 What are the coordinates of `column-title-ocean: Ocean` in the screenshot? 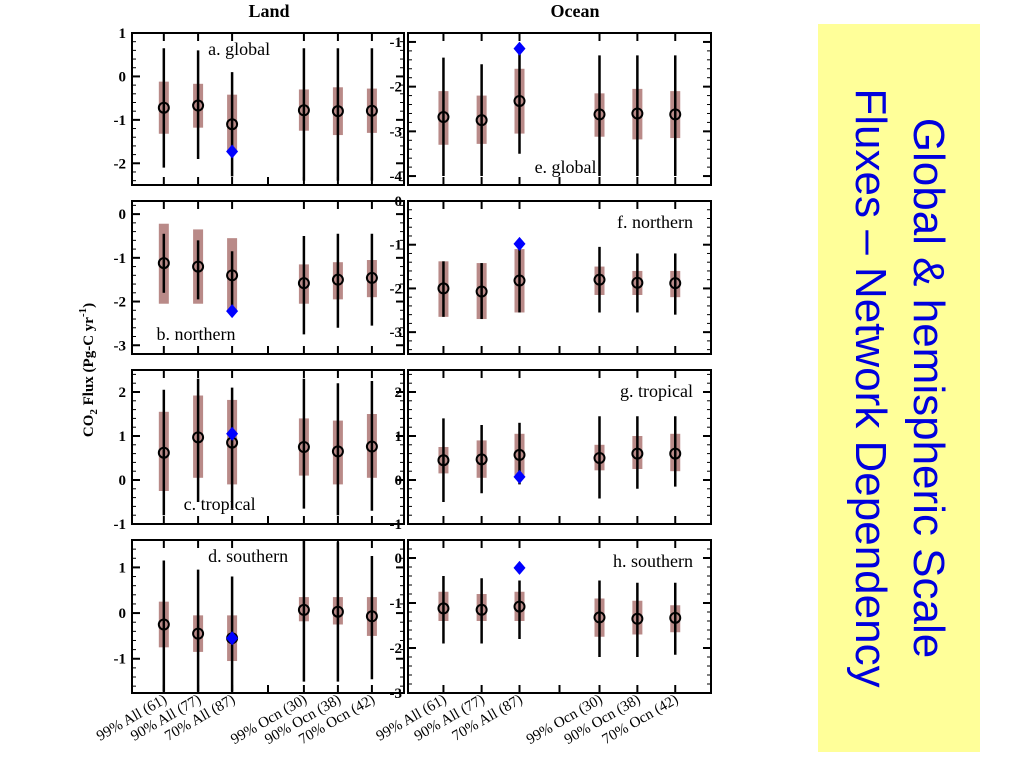 It's located at (575, 11).